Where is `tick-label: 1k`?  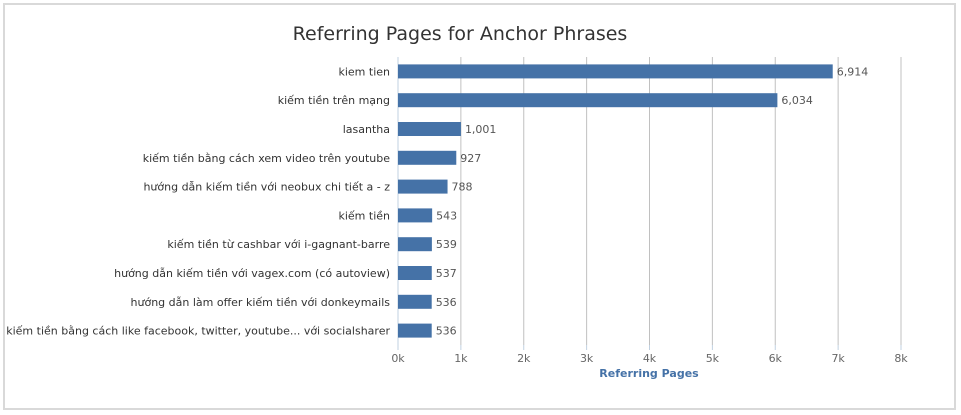 tick-label: 1k is located at coordinates (461, 358).